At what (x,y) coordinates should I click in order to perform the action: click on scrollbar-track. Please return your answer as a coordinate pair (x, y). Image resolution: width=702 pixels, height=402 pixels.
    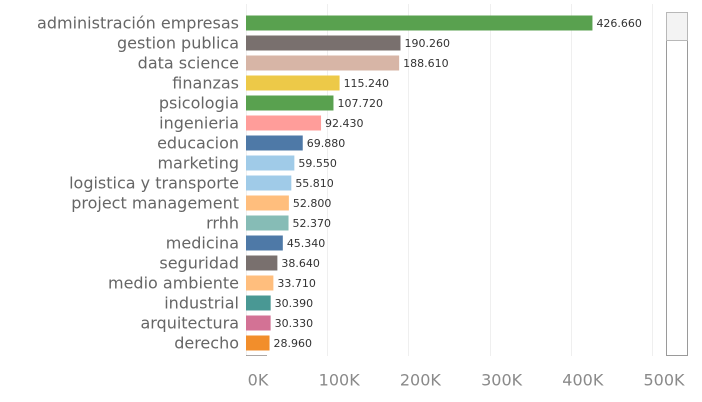
    Looking at the image, I should click on (677, 184).